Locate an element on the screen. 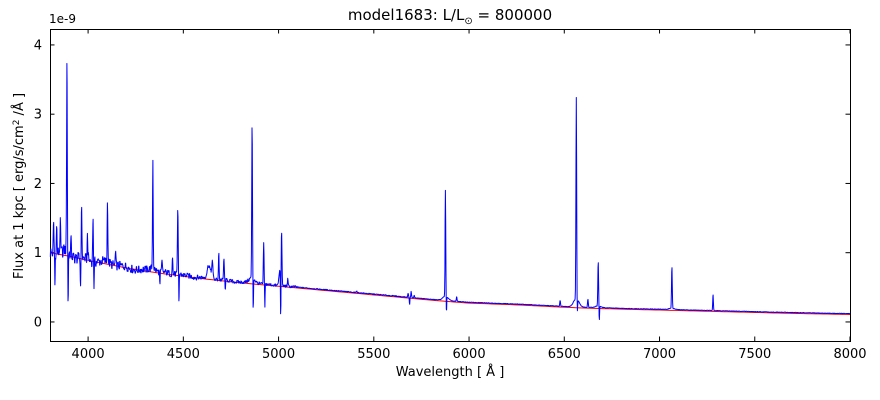 The height and width of the screenshot is (400, 880). x-tick-label: 4000 is located at coordinates (88, 354).